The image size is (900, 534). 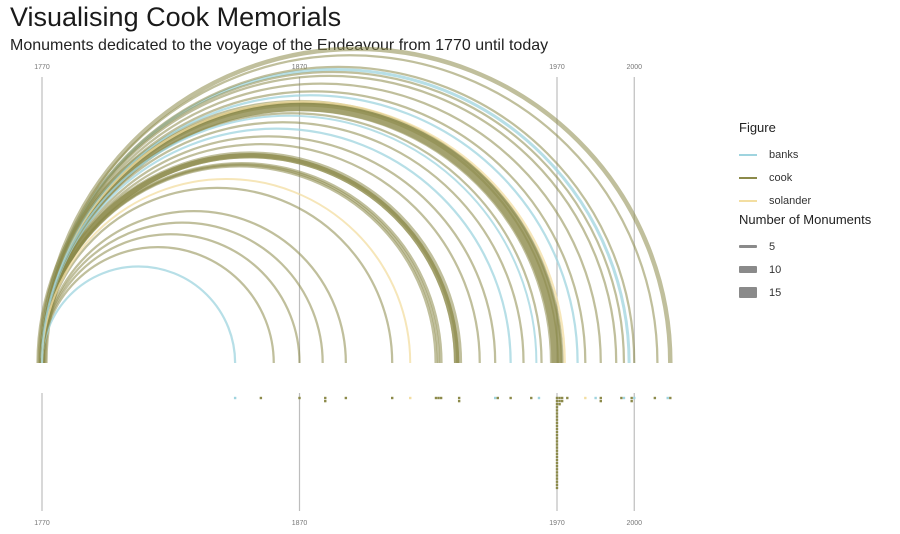 What do you see at coordinates (816, 154) in the screenshot?
I see `legend-item-banks: banks` at bounding box center [816, 154].